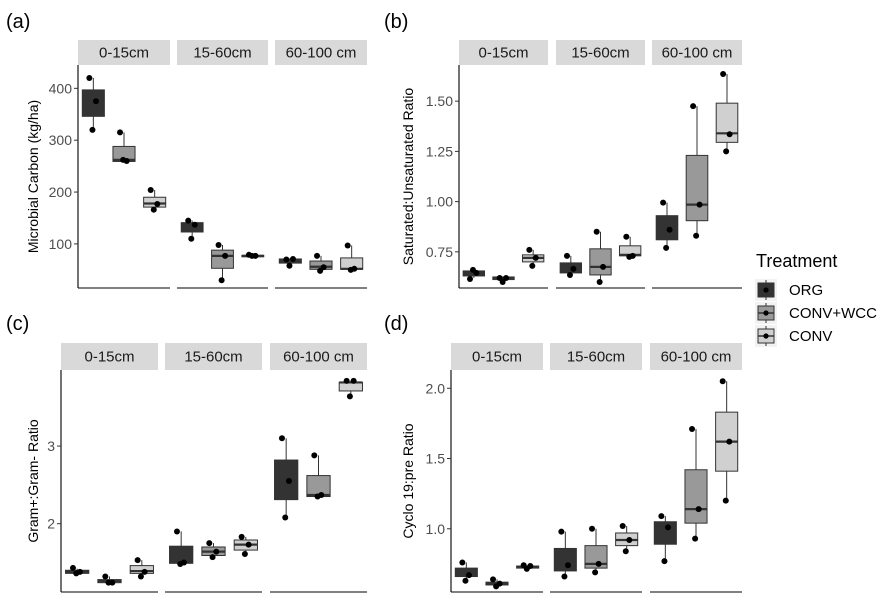 This screenshot has width=895, height=601. What do you see at coordinates (109, 468) in the screenshot?
I see `facet-0-15cm: 0-15cm` at bounding box center [109, 468].